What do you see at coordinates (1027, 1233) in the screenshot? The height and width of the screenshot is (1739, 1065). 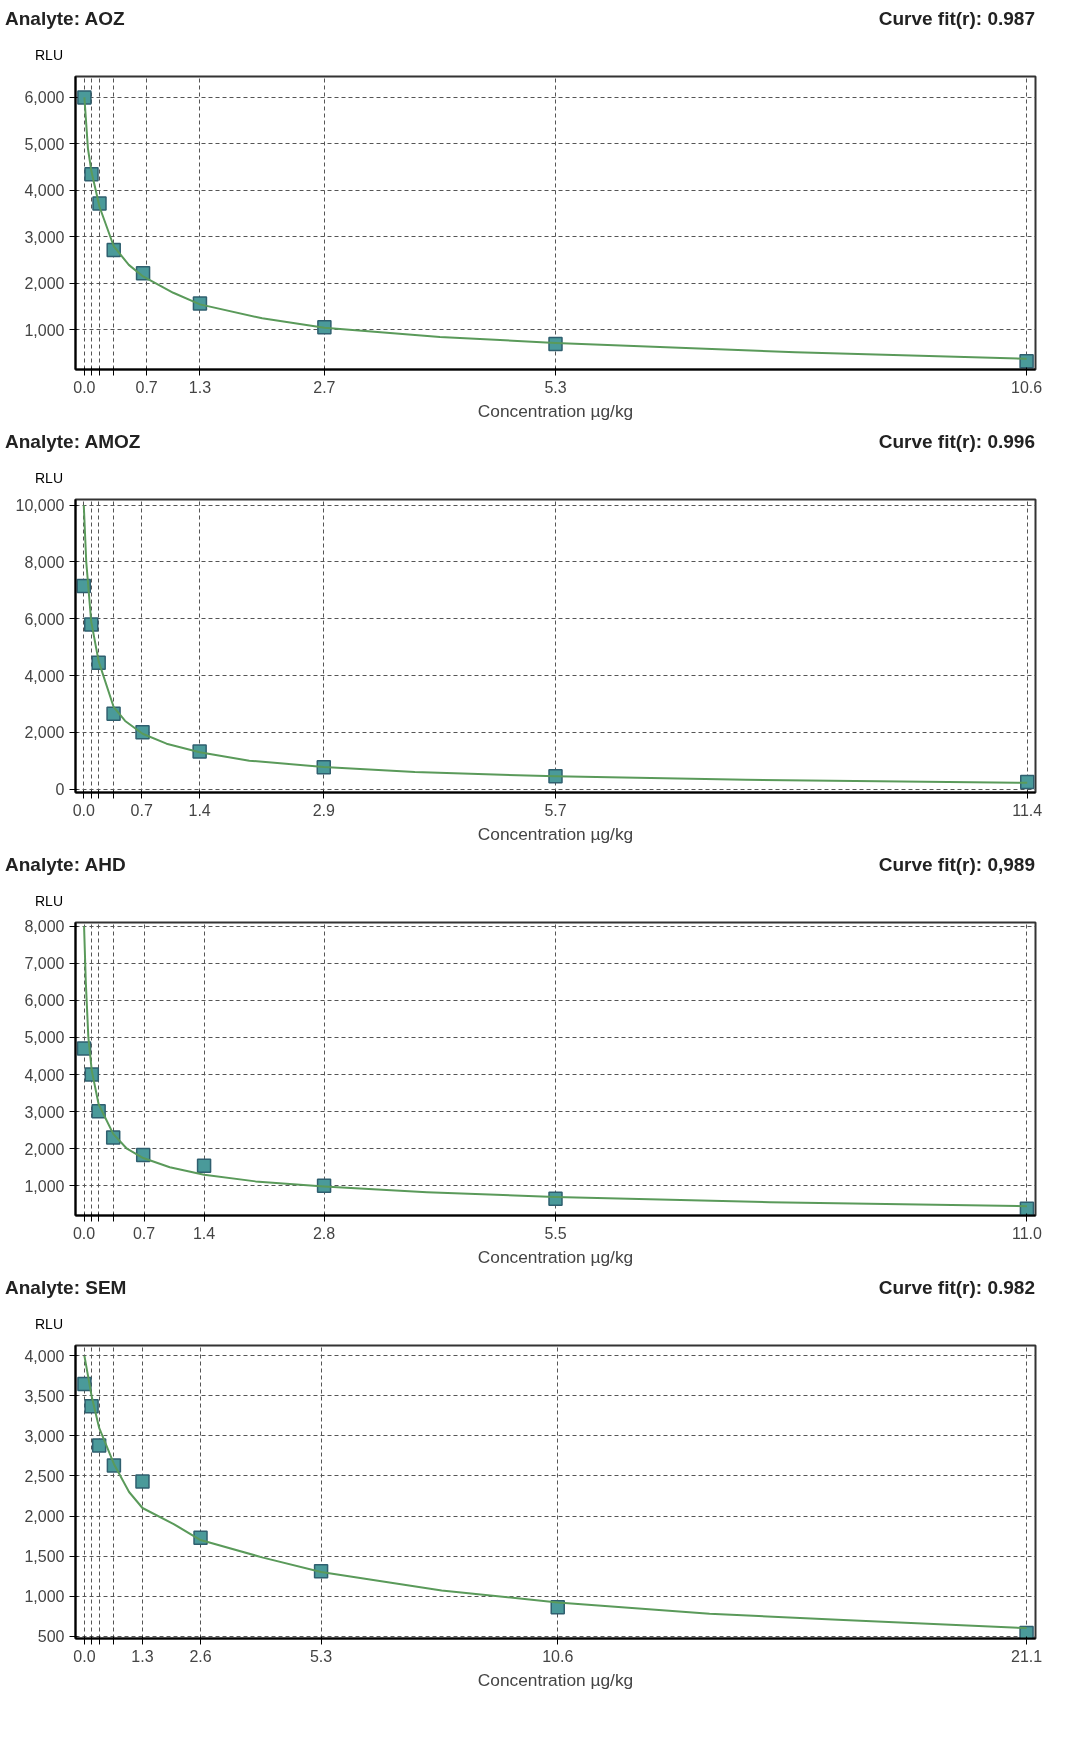 I see `x-tick-label: 11.0` at bounding box center [1027, 1233].